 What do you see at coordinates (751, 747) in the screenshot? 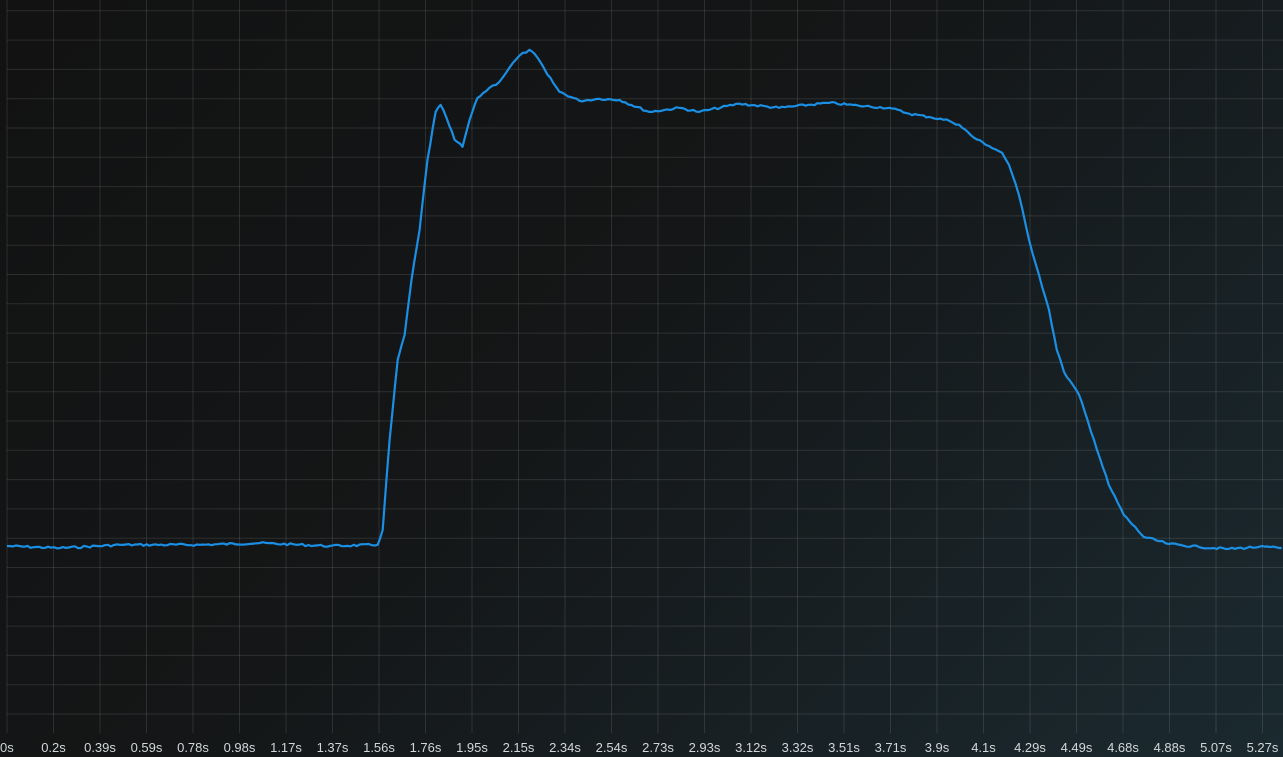
I see `x-tick-label: 3.12s` at bounding box center [751, 747].